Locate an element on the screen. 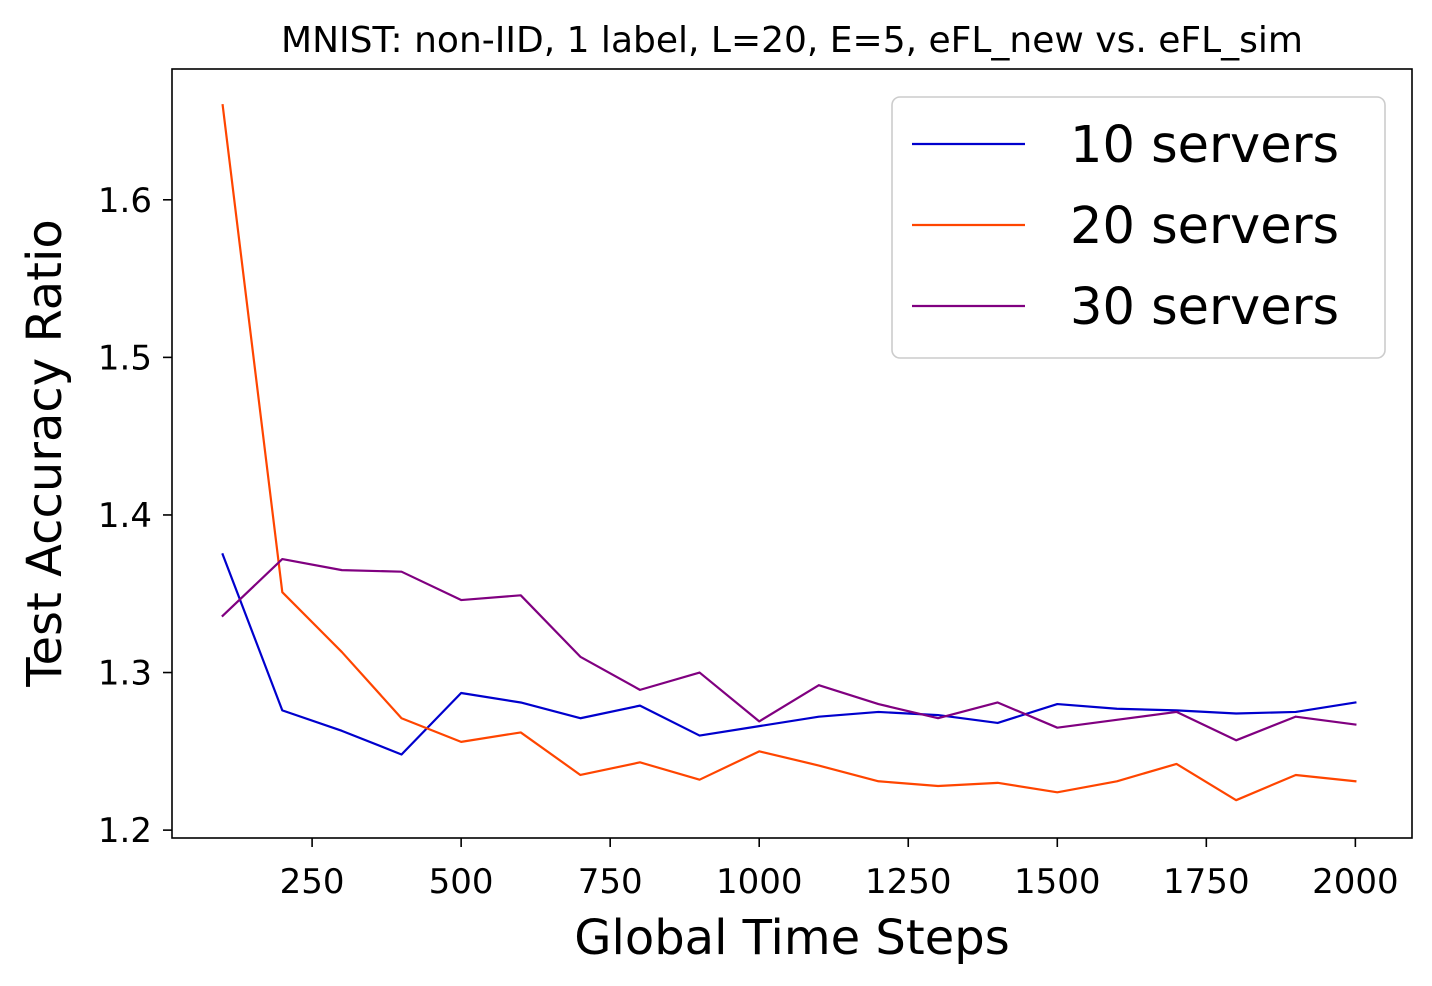  x-tick-label: 1000 is located at coordinates (759, 882).